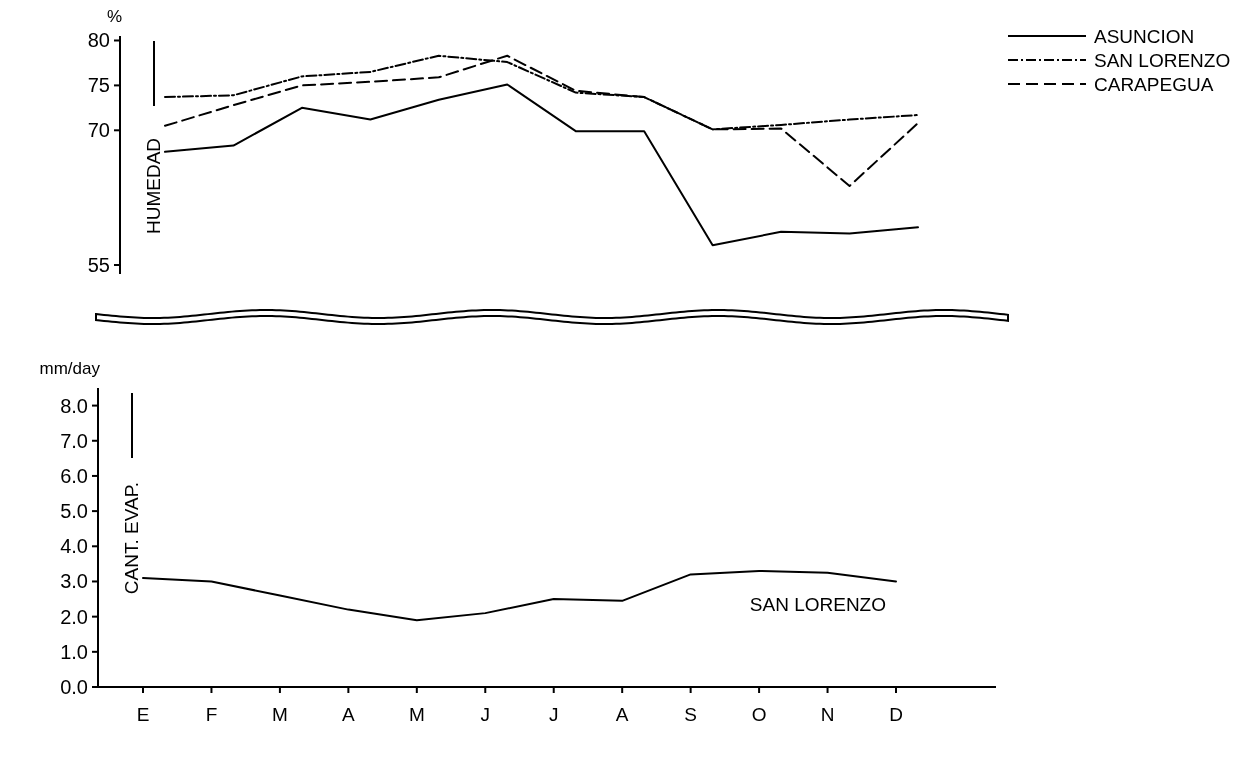 The width and height of the screenshot is (1248, 762). What do you see at coordinates (74, 546) in the screenshot?
I see `y-tick-label: 4.0` at bounding box center [74, 546].